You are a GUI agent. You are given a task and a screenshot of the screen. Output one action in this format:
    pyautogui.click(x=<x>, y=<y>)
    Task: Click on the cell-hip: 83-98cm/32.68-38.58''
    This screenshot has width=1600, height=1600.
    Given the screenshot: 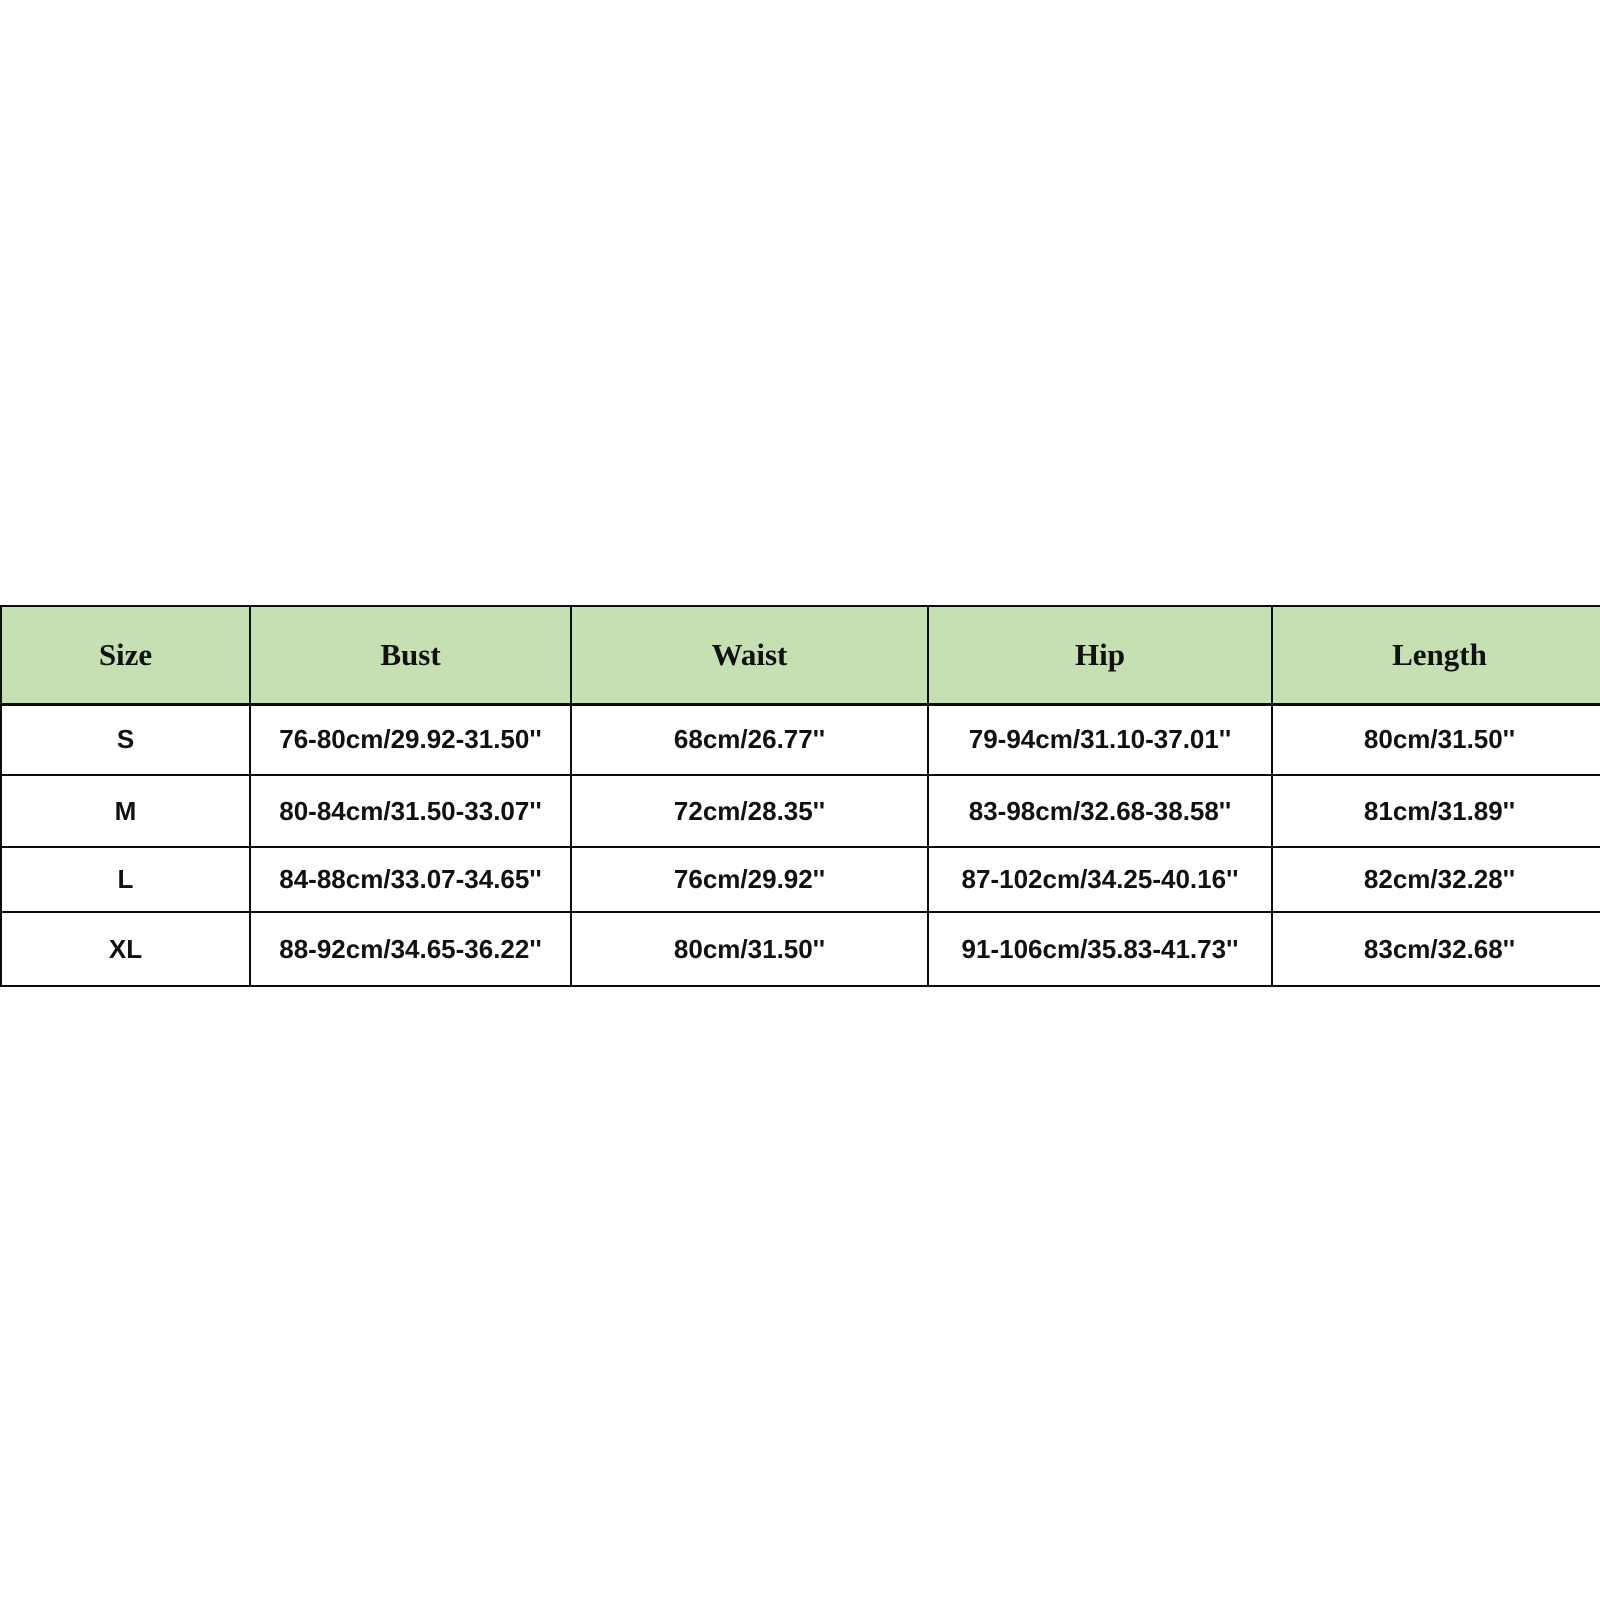 What is the action you would take?
    pyautogui.click(x=1100, y=811)
    